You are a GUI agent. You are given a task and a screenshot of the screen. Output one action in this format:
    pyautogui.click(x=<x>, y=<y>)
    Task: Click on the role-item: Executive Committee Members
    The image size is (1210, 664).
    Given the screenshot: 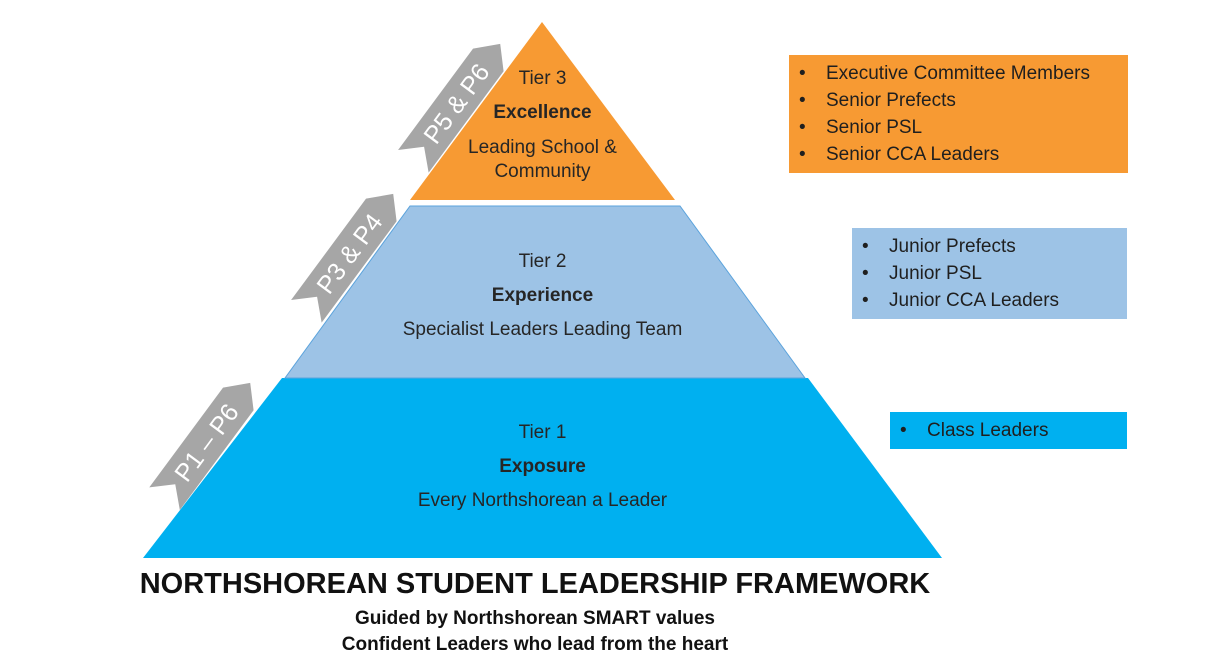 What is the action you would take?
    pyautogui.click(x=958, y=73)
    